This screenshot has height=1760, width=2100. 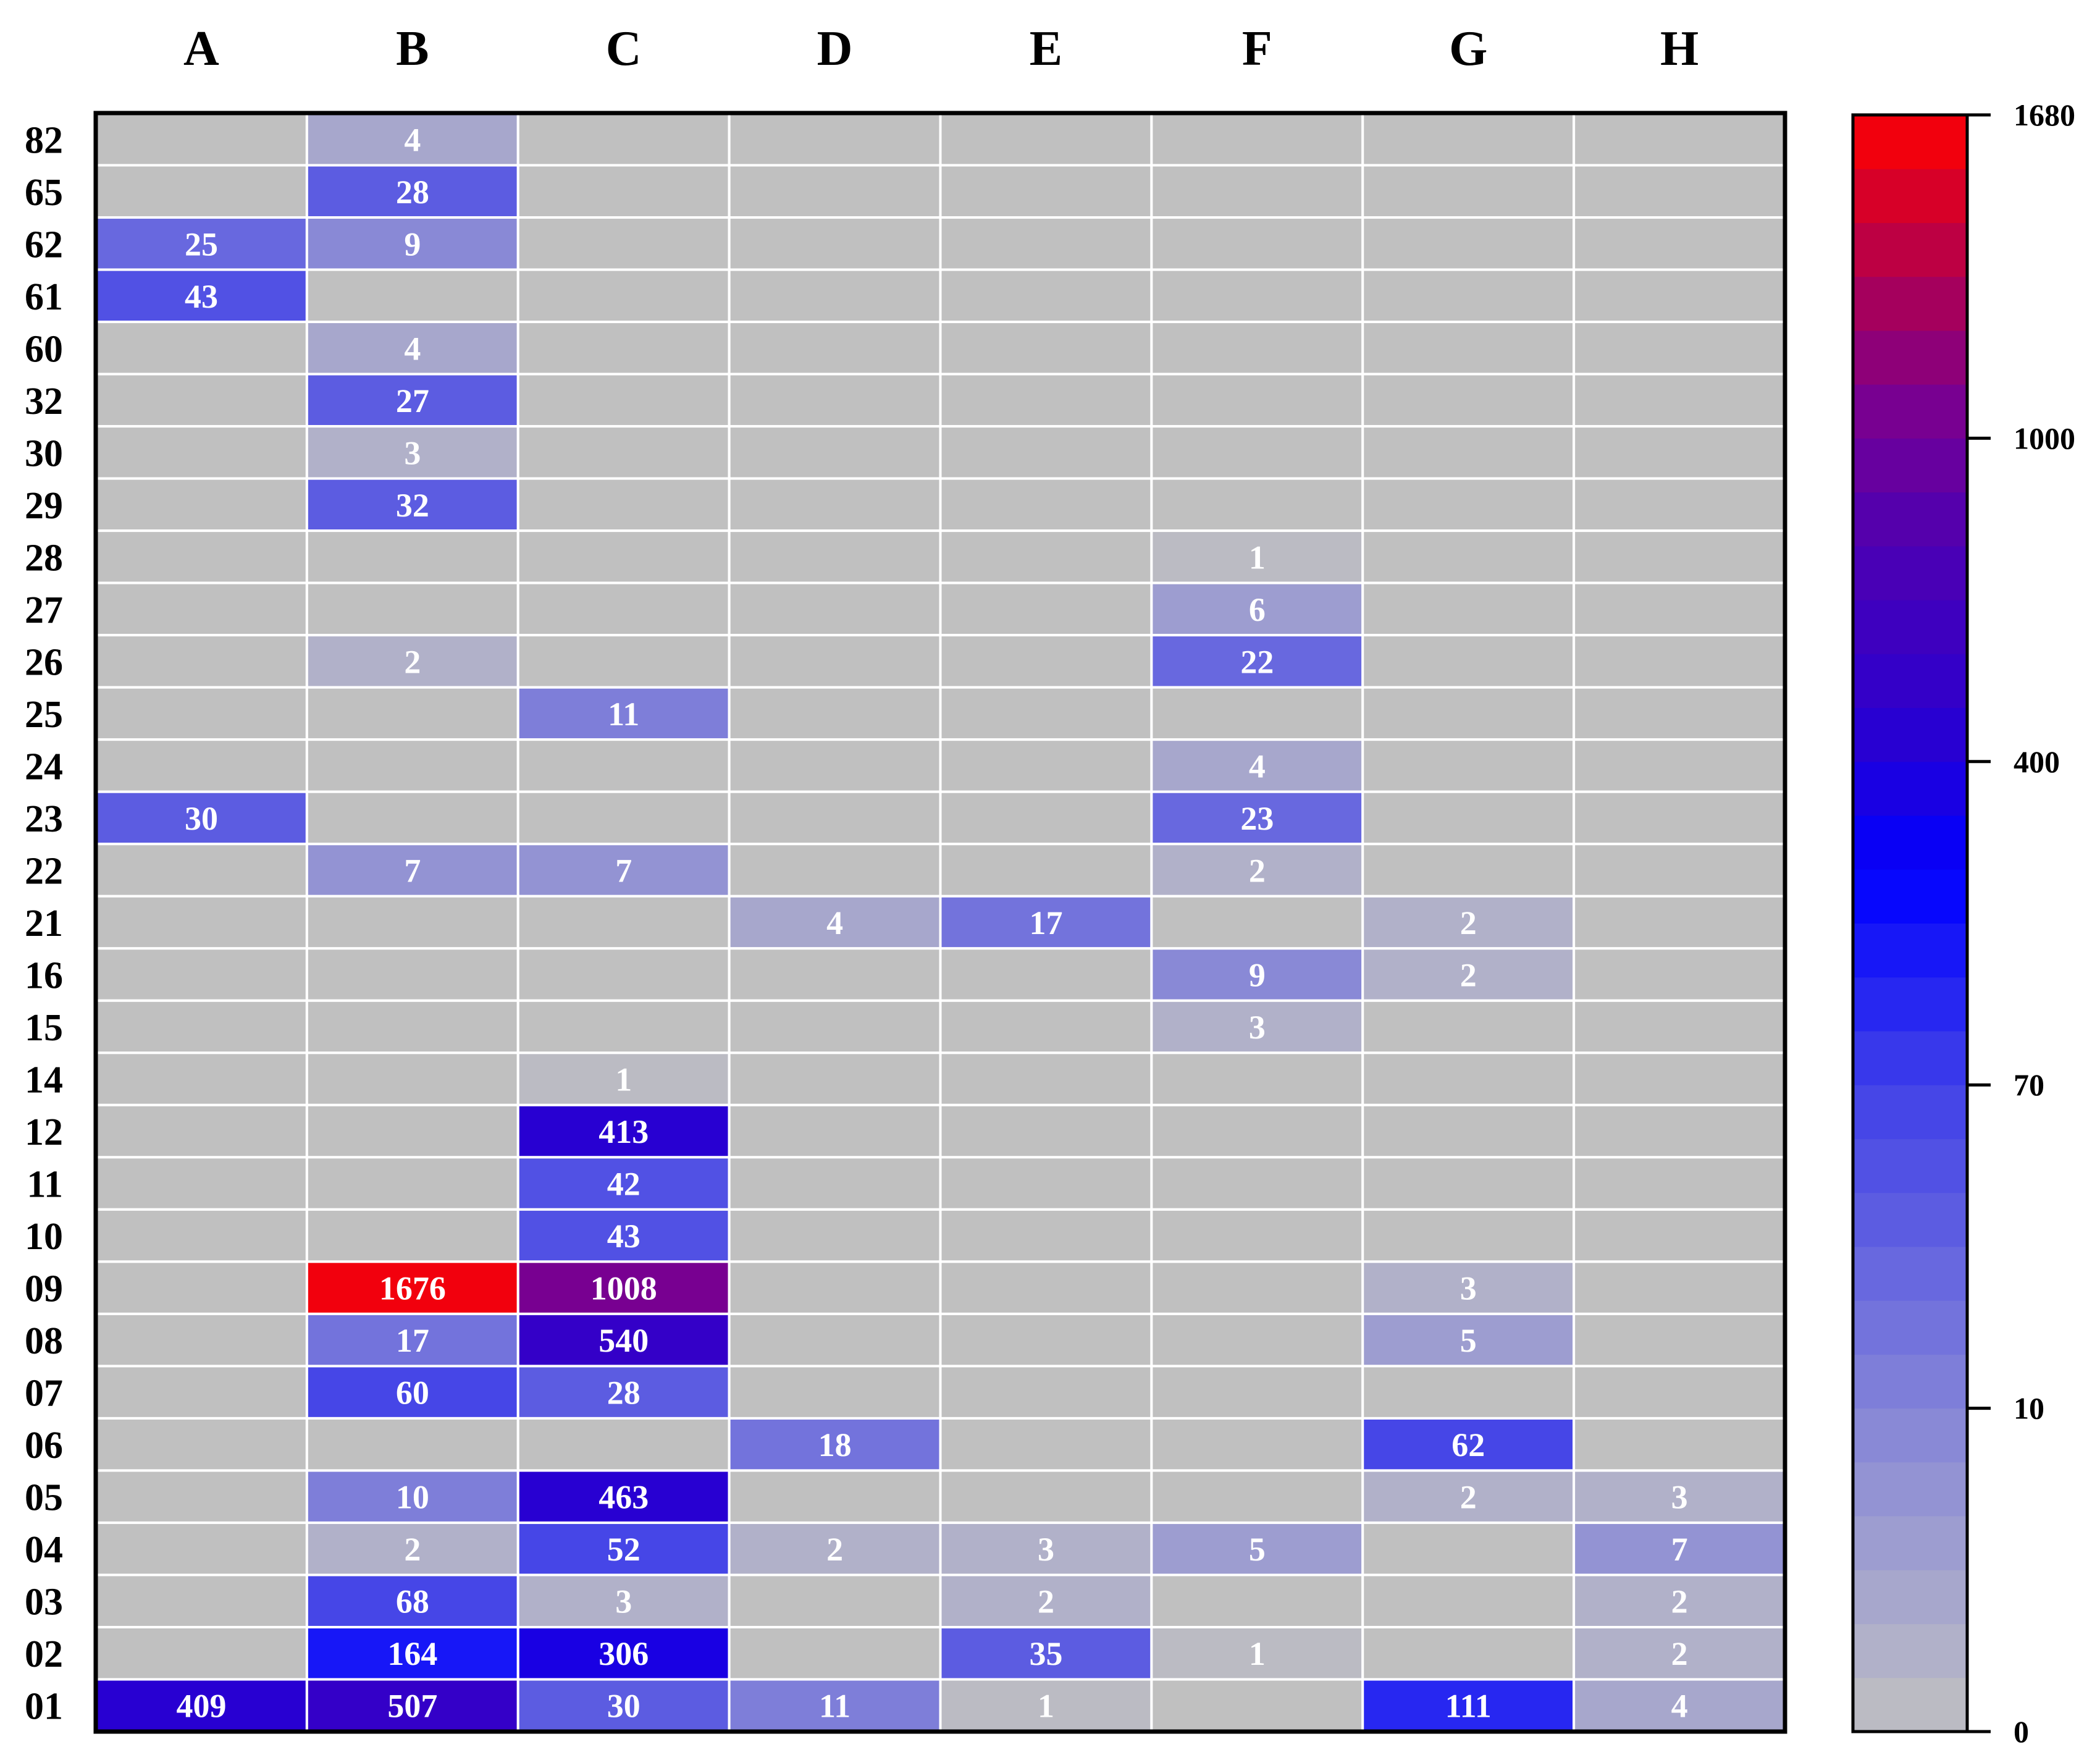 I want to click on cell-value-label: 22, so click(x=1257, y=661).